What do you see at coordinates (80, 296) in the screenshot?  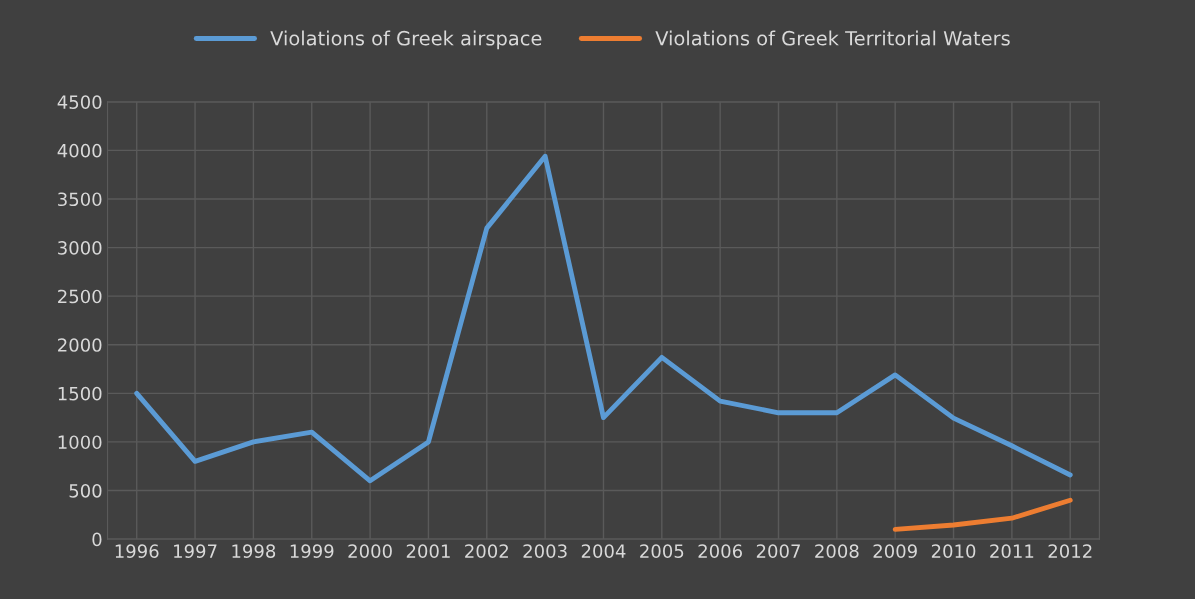 I see `y-tick-label: 2500` at bounding box center [80, 296].